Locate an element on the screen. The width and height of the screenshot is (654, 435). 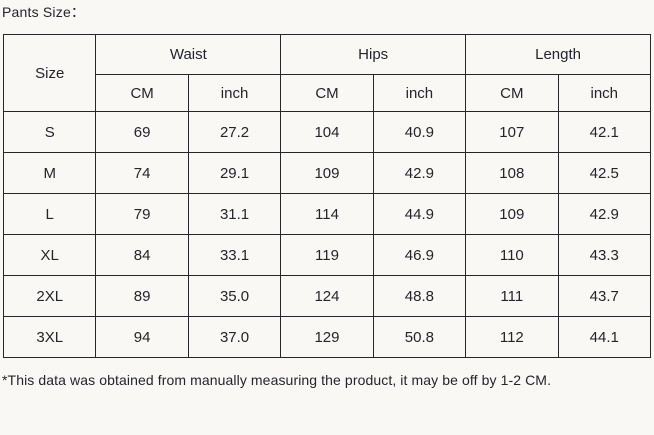
hips-cm: 124 is located at coordinates (327, 296).